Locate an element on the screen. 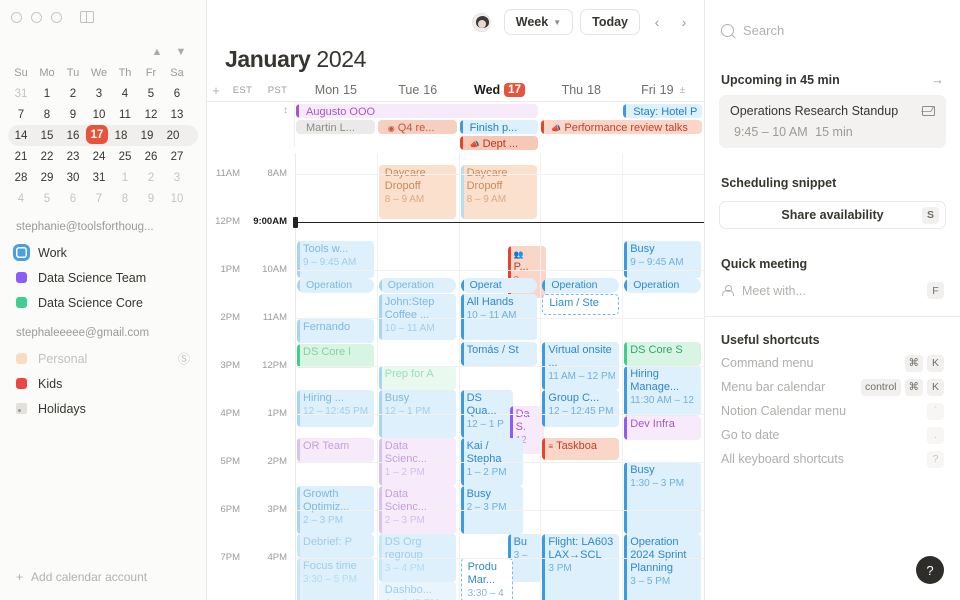  calendar-event: Hiring ... 12 – 12:45 PM is located at coordinates (335, 408).